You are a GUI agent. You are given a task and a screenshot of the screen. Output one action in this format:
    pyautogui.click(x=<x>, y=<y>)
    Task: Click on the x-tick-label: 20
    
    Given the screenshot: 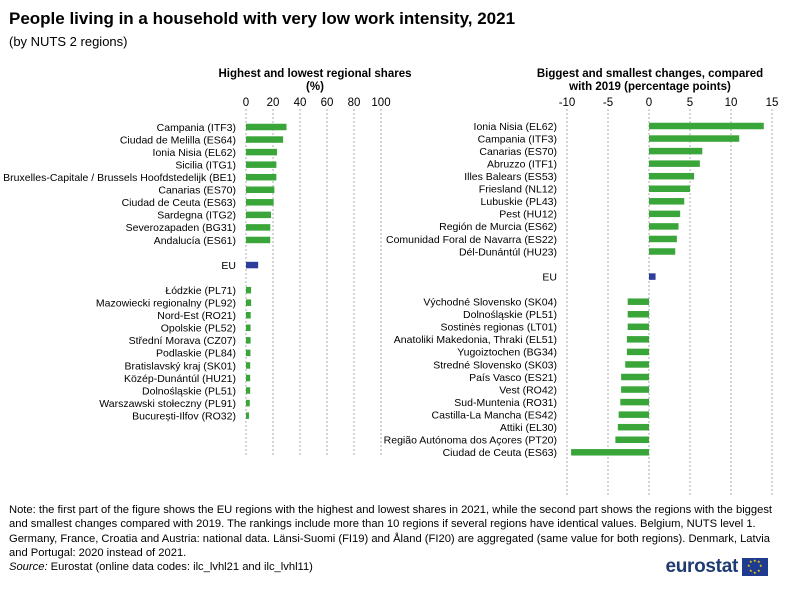 What is the action you would take?
    pyautogui.click(x=273, y=103)
    